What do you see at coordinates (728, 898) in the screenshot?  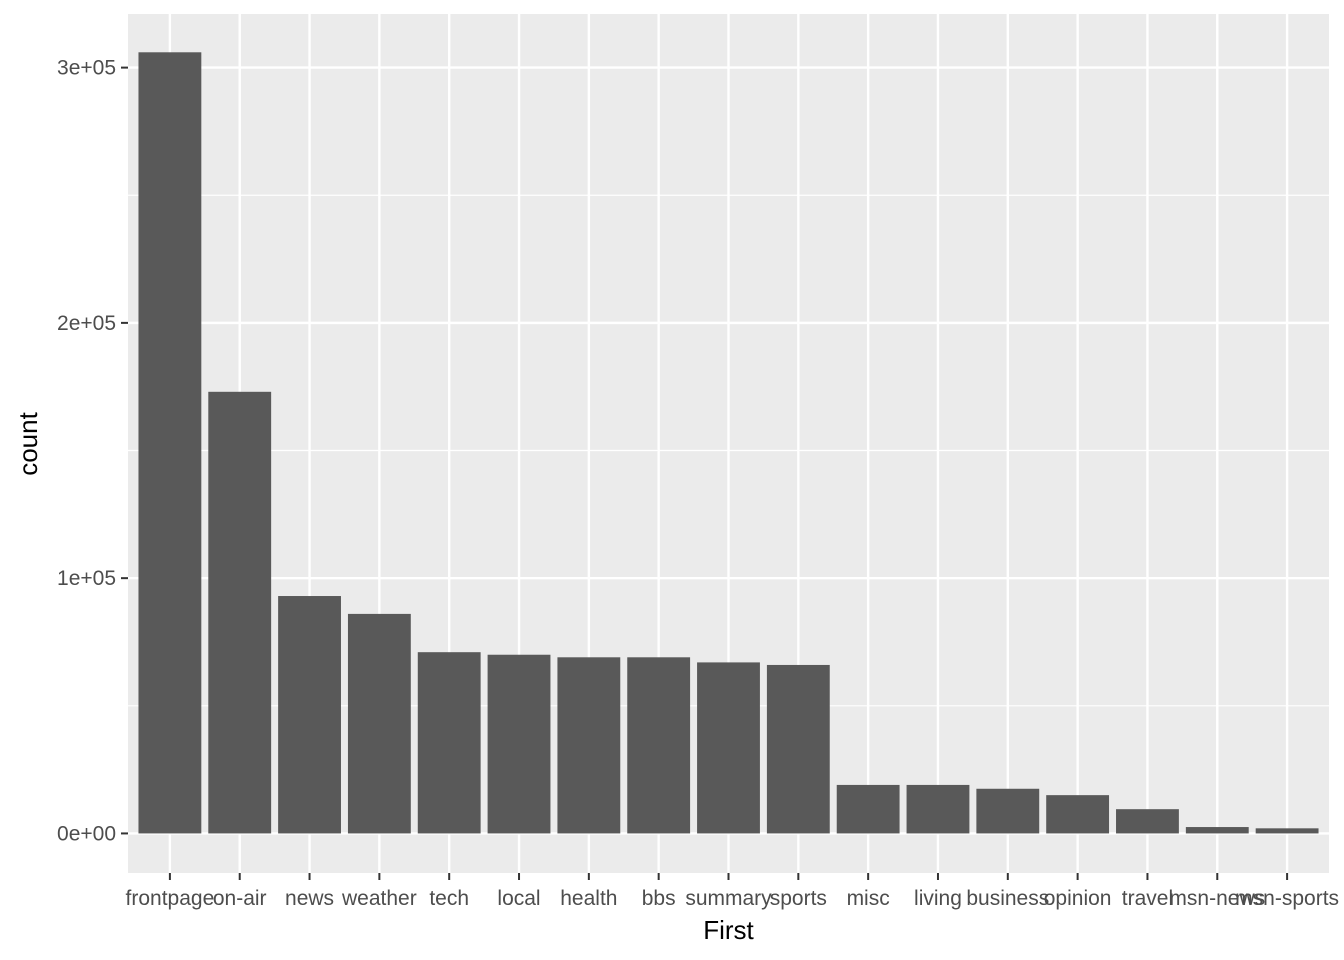 I see `x-tick-label: summary` at bounding box center [728, 898].